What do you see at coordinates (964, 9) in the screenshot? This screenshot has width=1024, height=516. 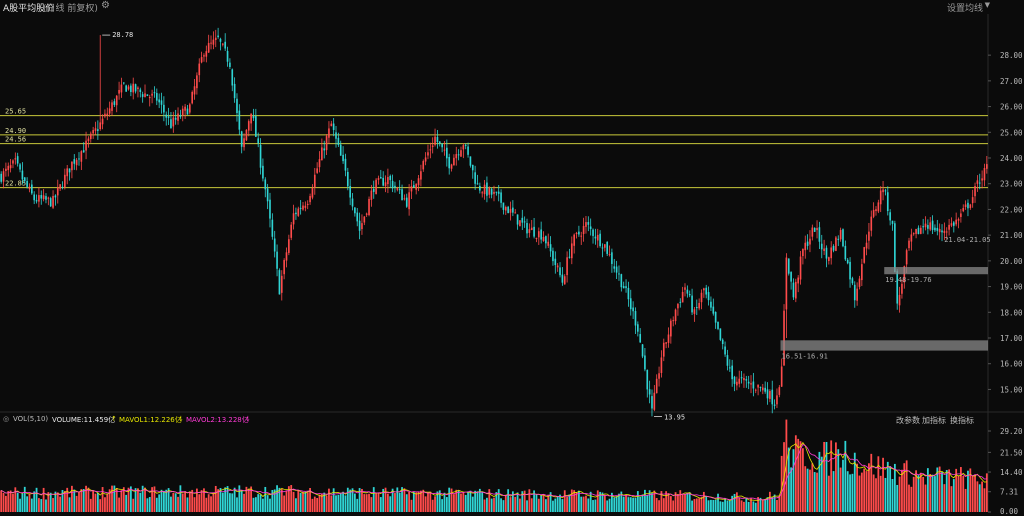 I see `ma-settings-button: 设置均线` at bounding box center [964, 9].